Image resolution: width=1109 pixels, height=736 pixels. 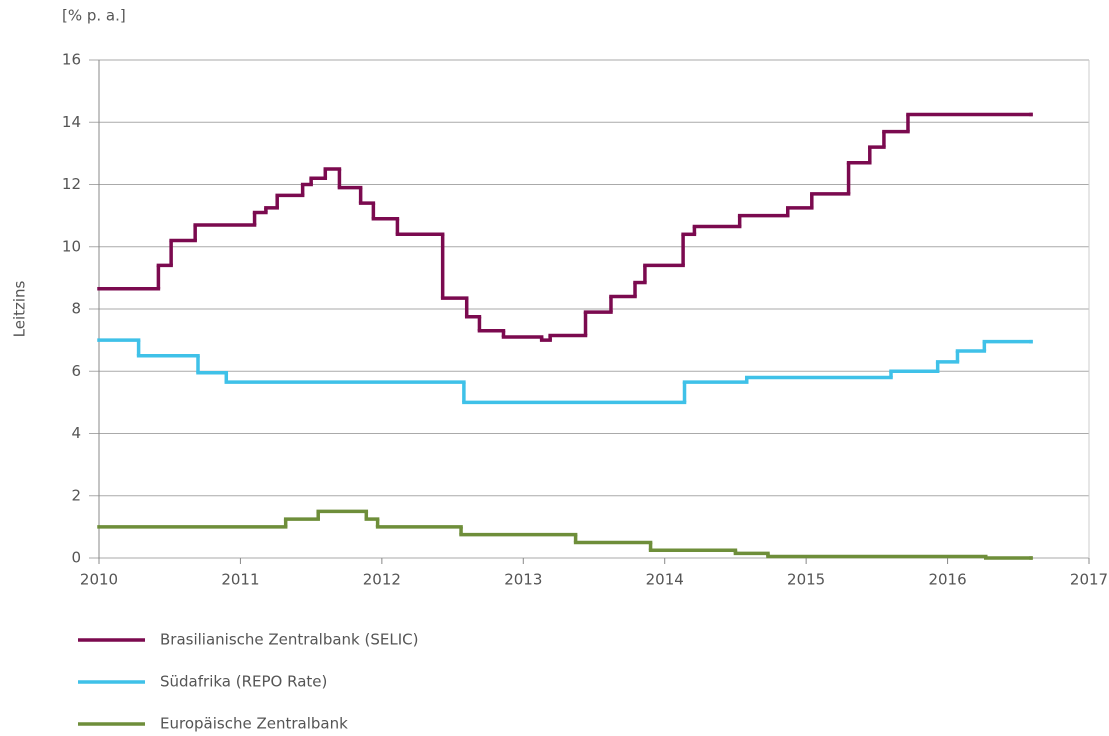 What do you see at coordinates (76, 371) in the screenshot?
I see `y-tick-label: 6` at bounding box center [76, 371].